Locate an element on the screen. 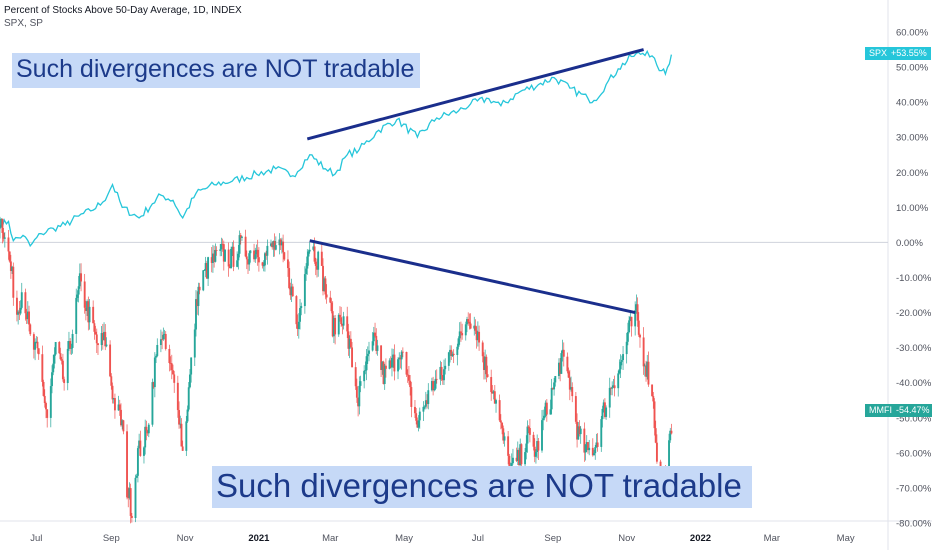 The image size is (932, 550). y-tick-label: 60.00% is located at coordinates (912, 33).